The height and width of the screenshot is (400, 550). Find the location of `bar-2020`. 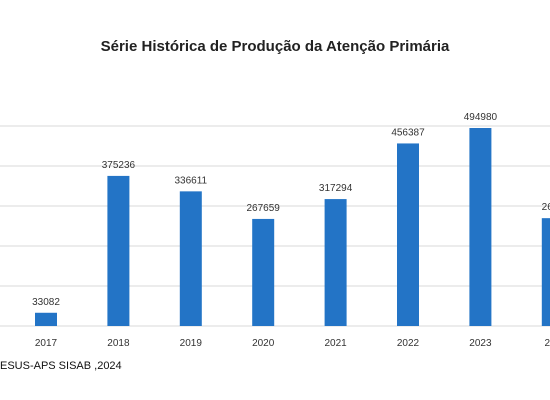

bar-2020 is located at coordinates (263, 272).